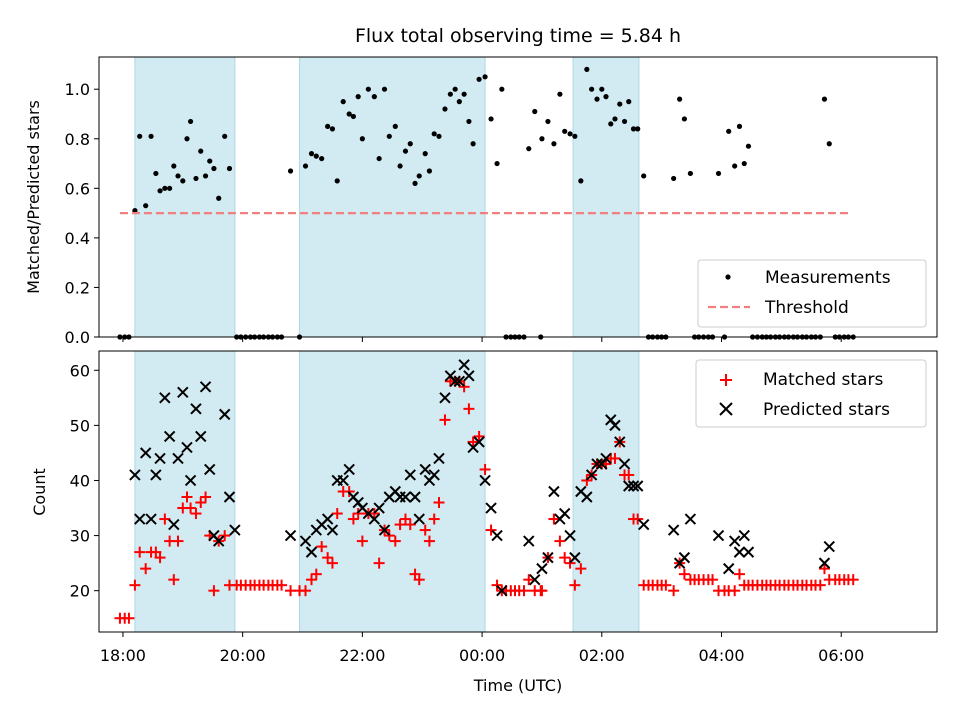 The image size is (960, 720). Describe the element at coordinates (482, 648) in the screenshot. I see `count-x-axis: 18:00 20:00 22:00 00:00 02:00 04:00 06:00` at that location.